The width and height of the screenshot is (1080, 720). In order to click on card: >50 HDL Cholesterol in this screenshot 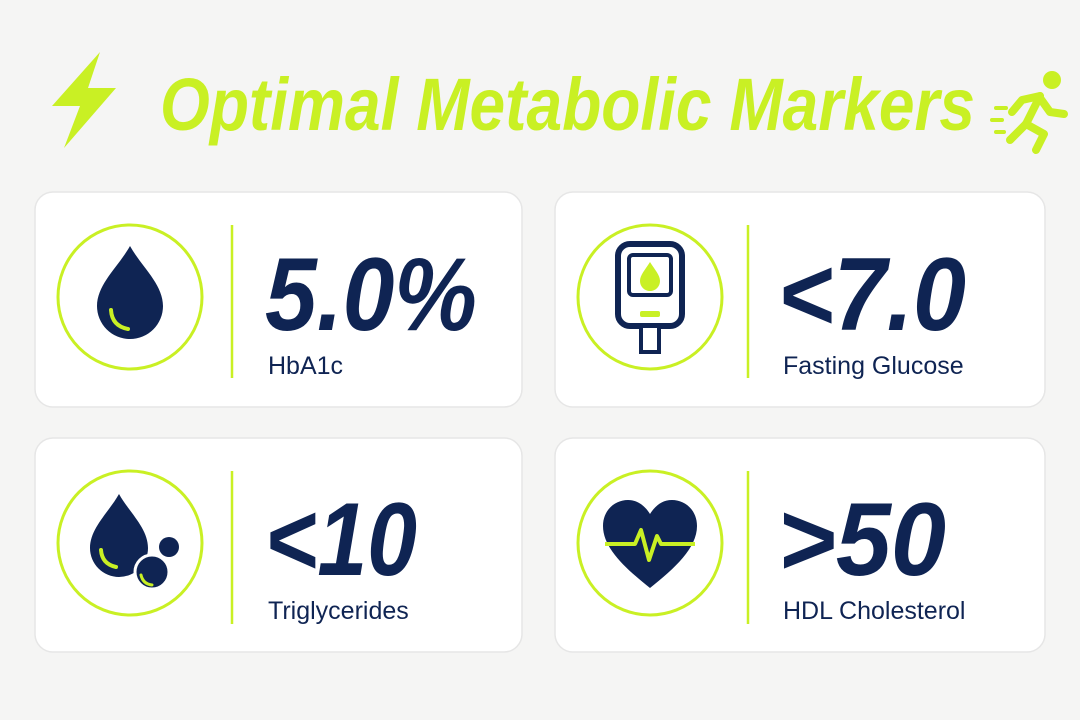, I will do `click(800, 545)`.